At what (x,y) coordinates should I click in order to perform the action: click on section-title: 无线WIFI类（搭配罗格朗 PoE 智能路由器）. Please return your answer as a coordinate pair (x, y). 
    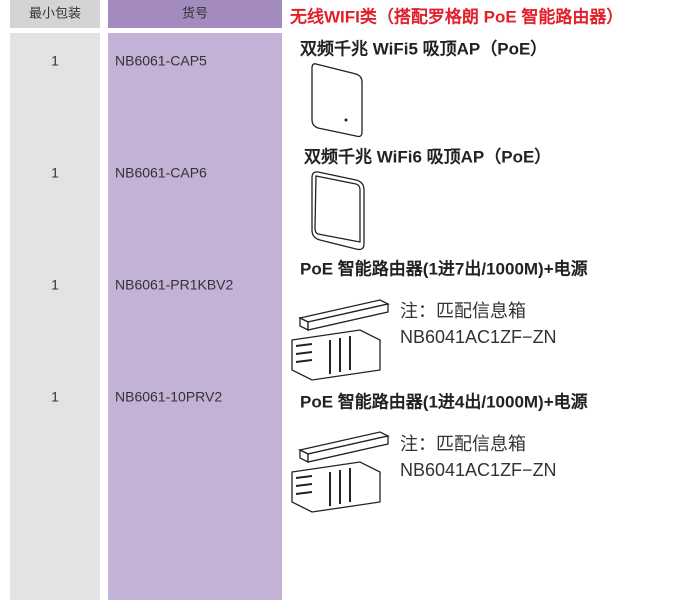
    Looking at the image, I should click on (456, 16).